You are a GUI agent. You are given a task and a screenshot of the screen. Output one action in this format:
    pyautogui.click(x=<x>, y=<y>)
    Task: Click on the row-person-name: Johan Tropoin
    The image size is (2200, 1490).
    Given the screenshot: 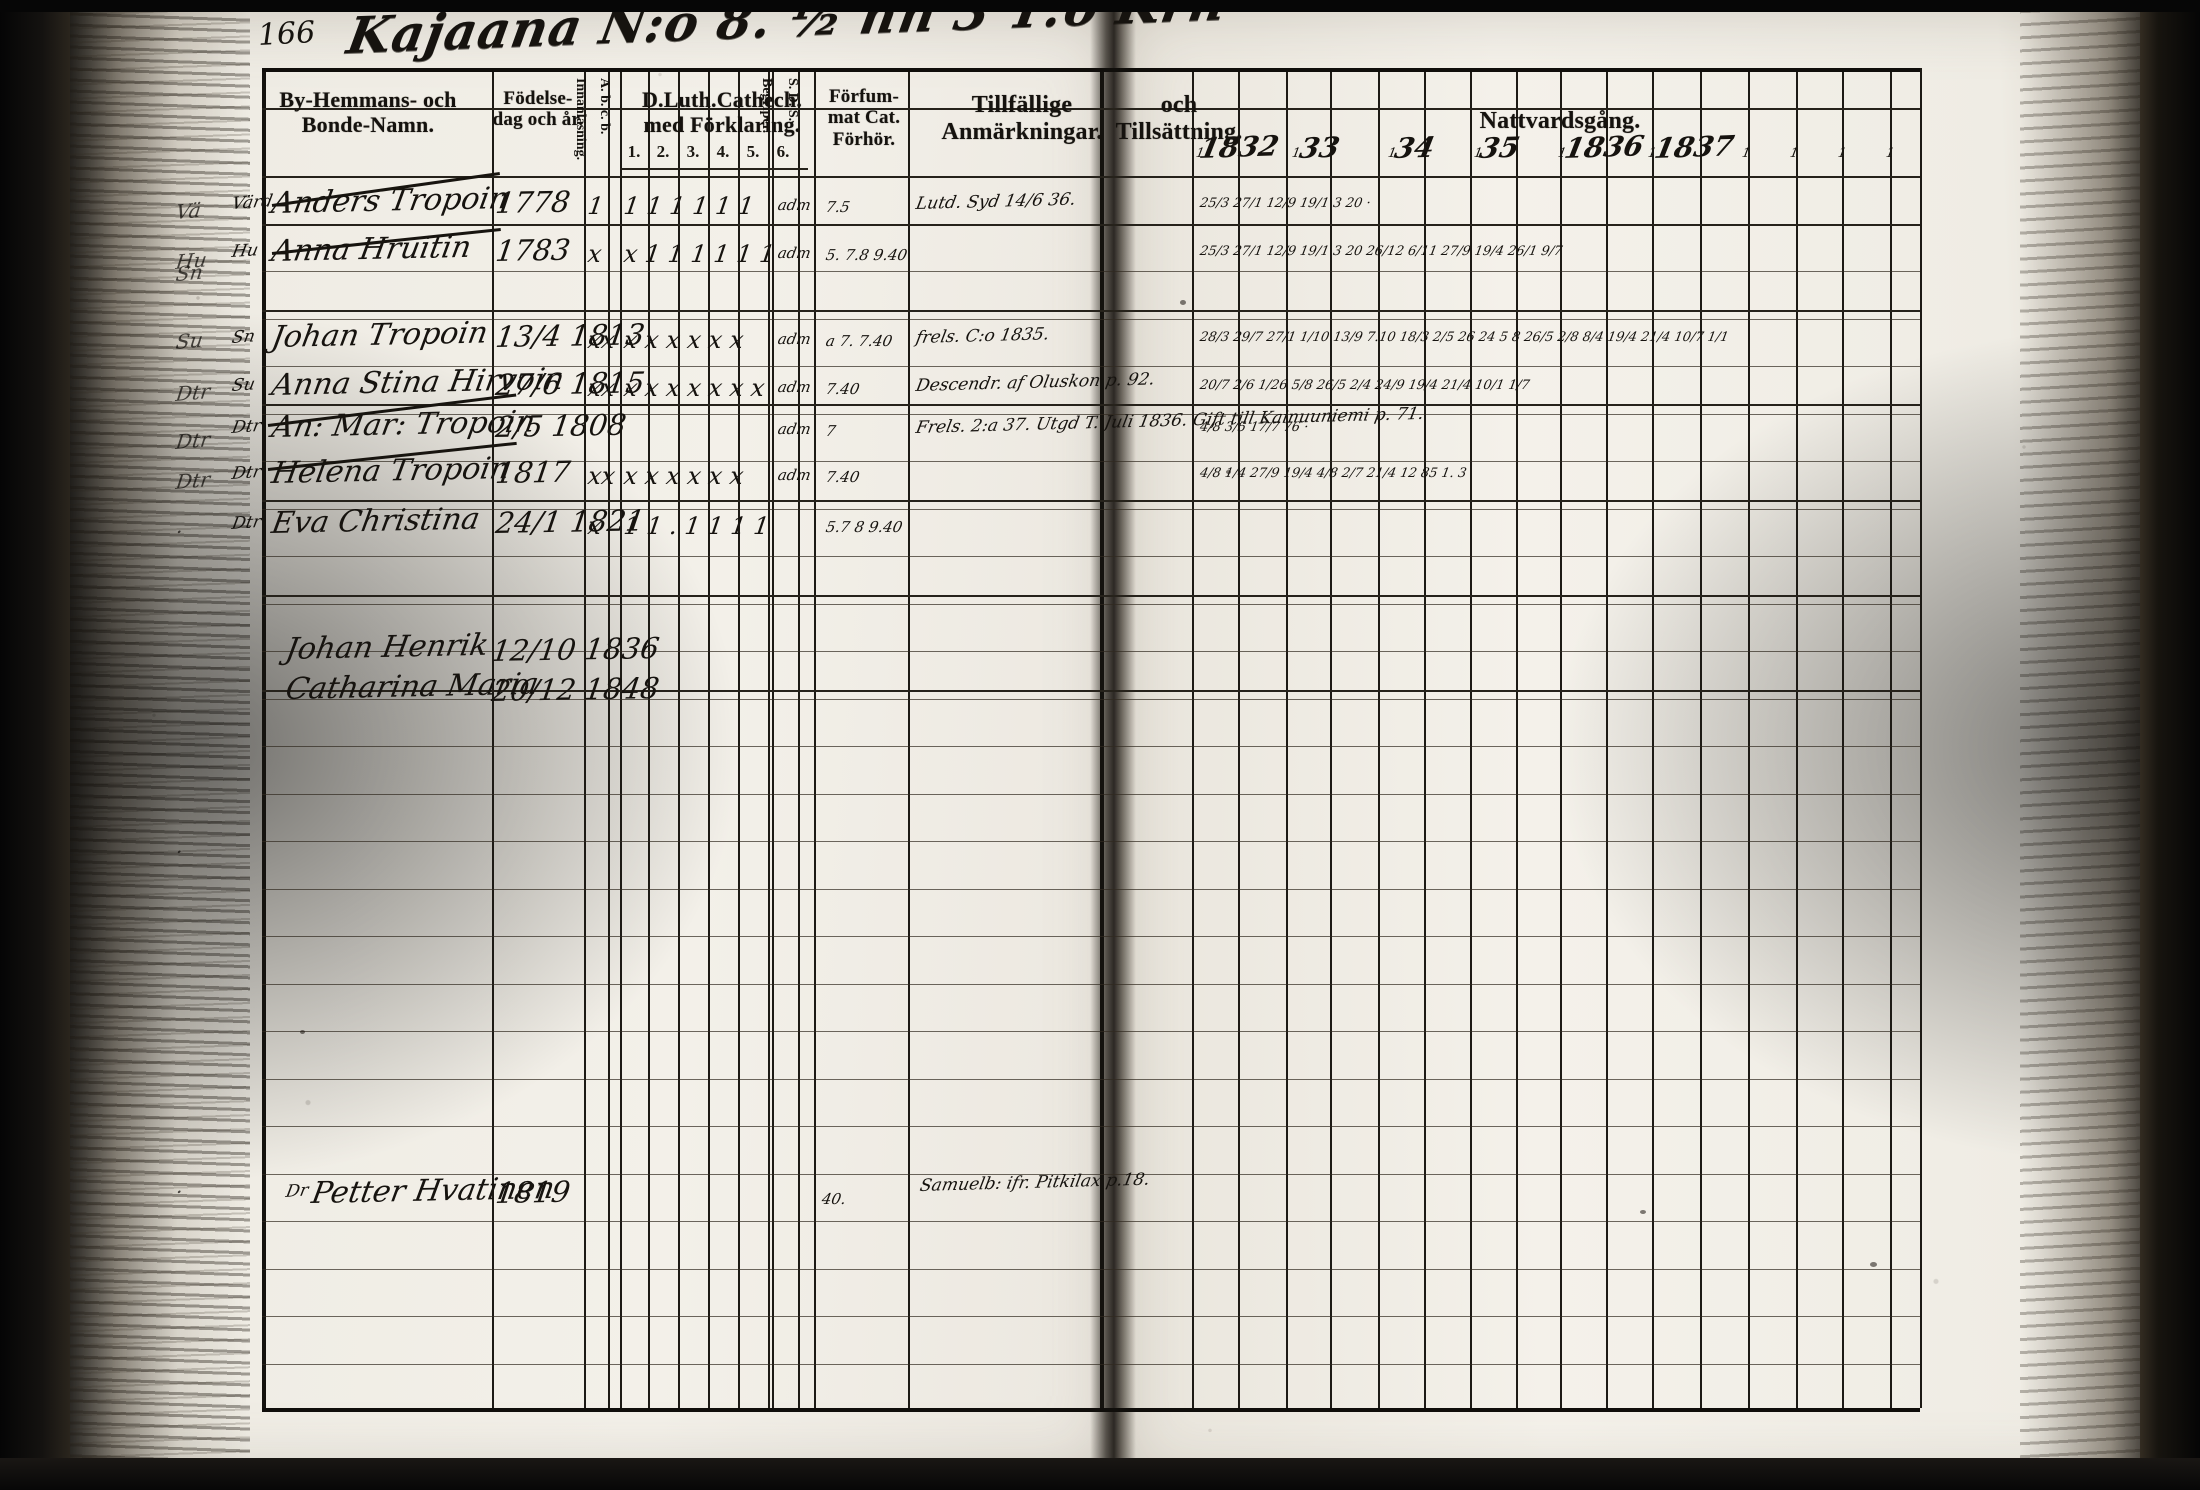 What is the action you would take?
    pyautogui.click(x=379, y=335)
    